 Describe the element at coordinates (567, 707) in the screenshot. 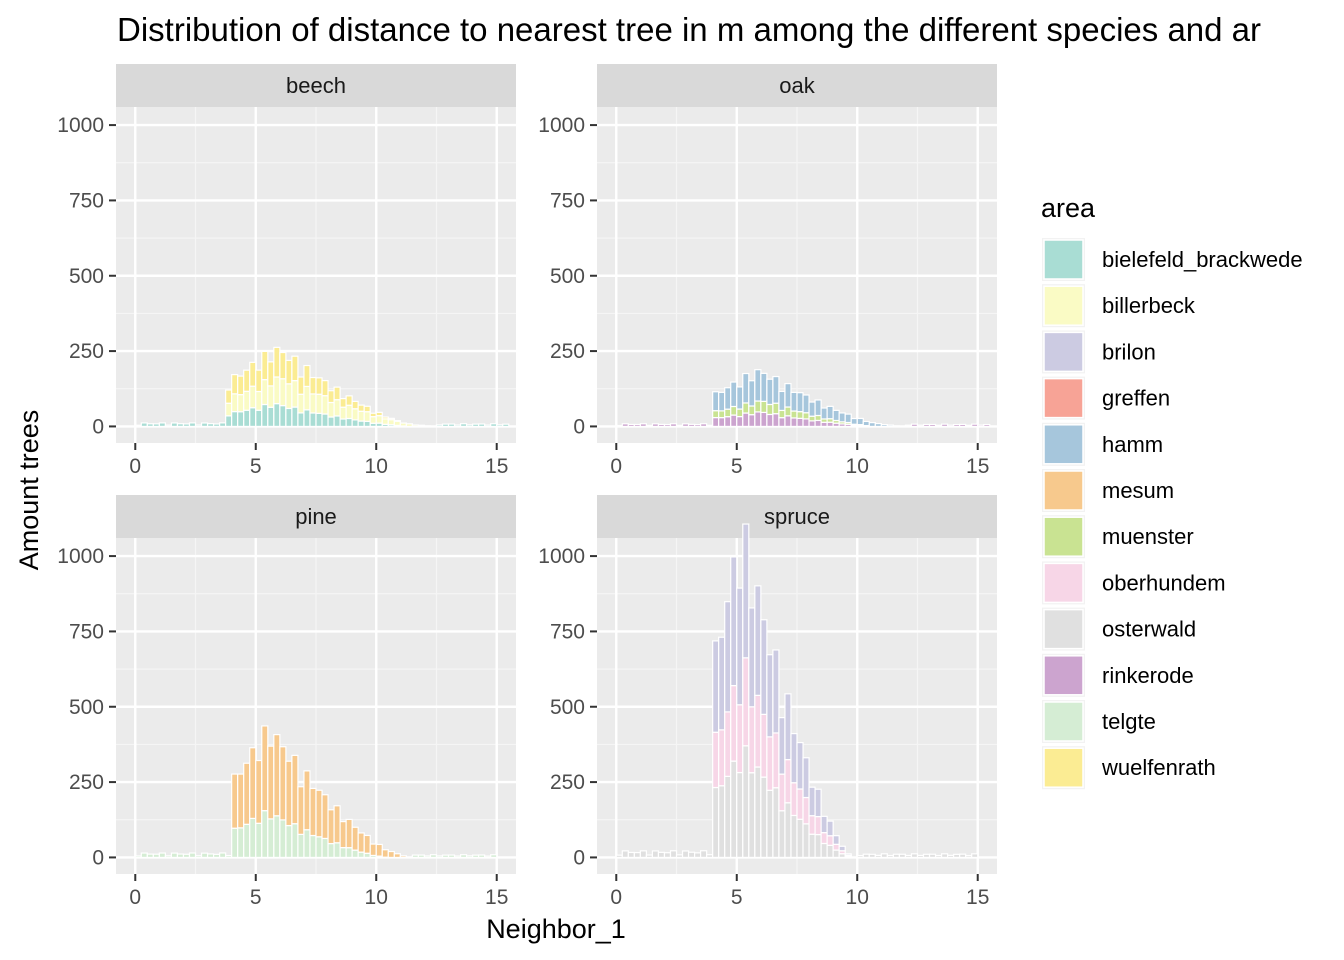

I see `y-tick-label: 500` at that location.